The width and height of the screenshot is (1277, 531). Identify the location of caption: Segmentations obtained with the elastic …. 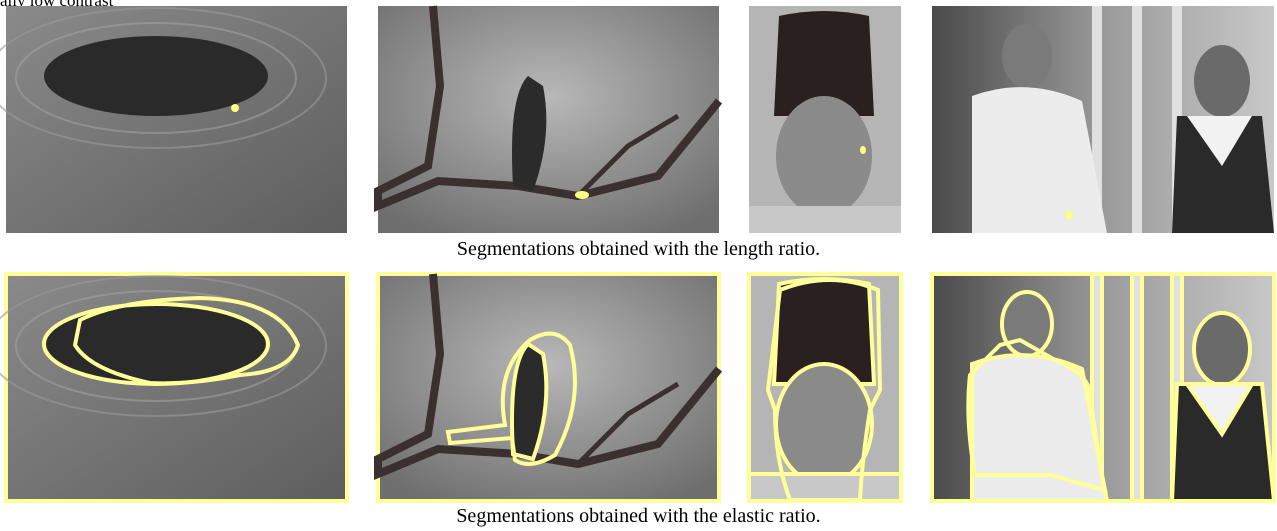
(638, 516).